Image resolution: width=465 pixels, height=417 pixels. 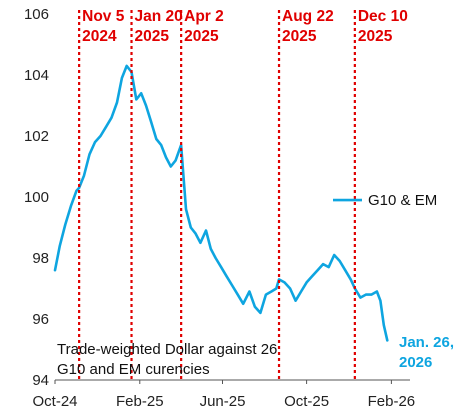 I want to click on y-tick-label: 100, so click(x=36, y=197).